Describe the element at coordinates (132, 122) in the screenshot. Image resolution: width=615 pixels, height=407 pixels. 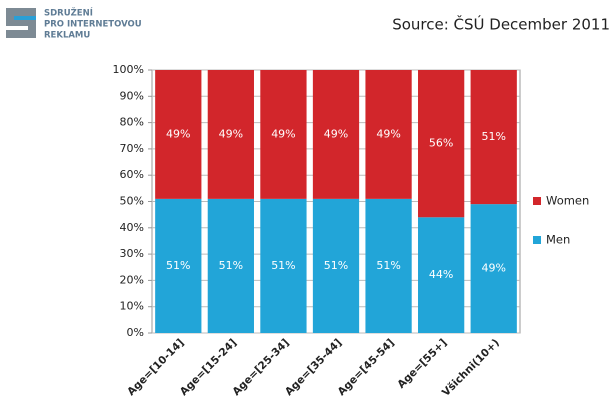
I see `y-tick-label: 80%` at that location.